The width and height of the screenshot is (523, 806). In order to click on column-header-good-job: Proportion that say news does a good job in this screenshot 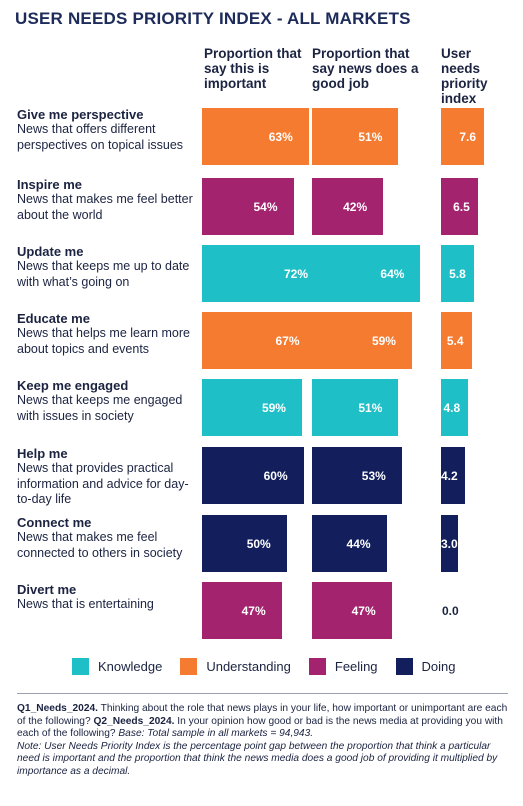, I will do `click(365, 68)`.